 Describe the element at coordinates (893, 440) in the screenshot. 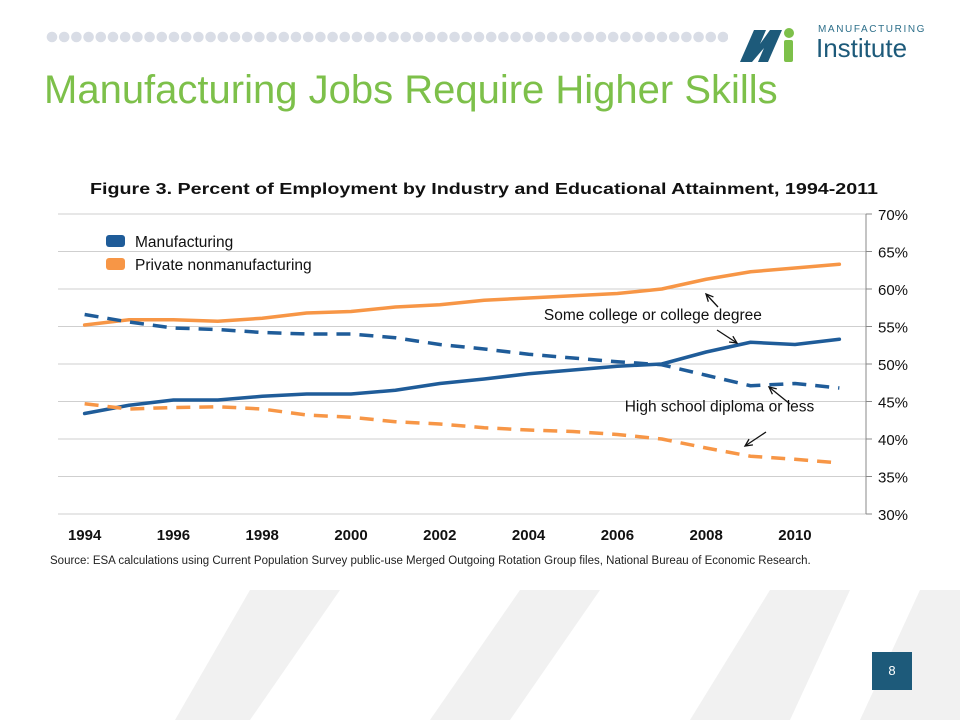

I see `y-tick-label: 40%` at that location.